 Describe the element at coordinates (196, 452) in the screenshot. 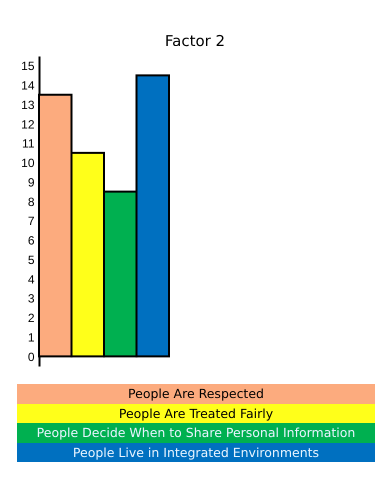

I see `text: People Live in Integrated Environments` at that location.